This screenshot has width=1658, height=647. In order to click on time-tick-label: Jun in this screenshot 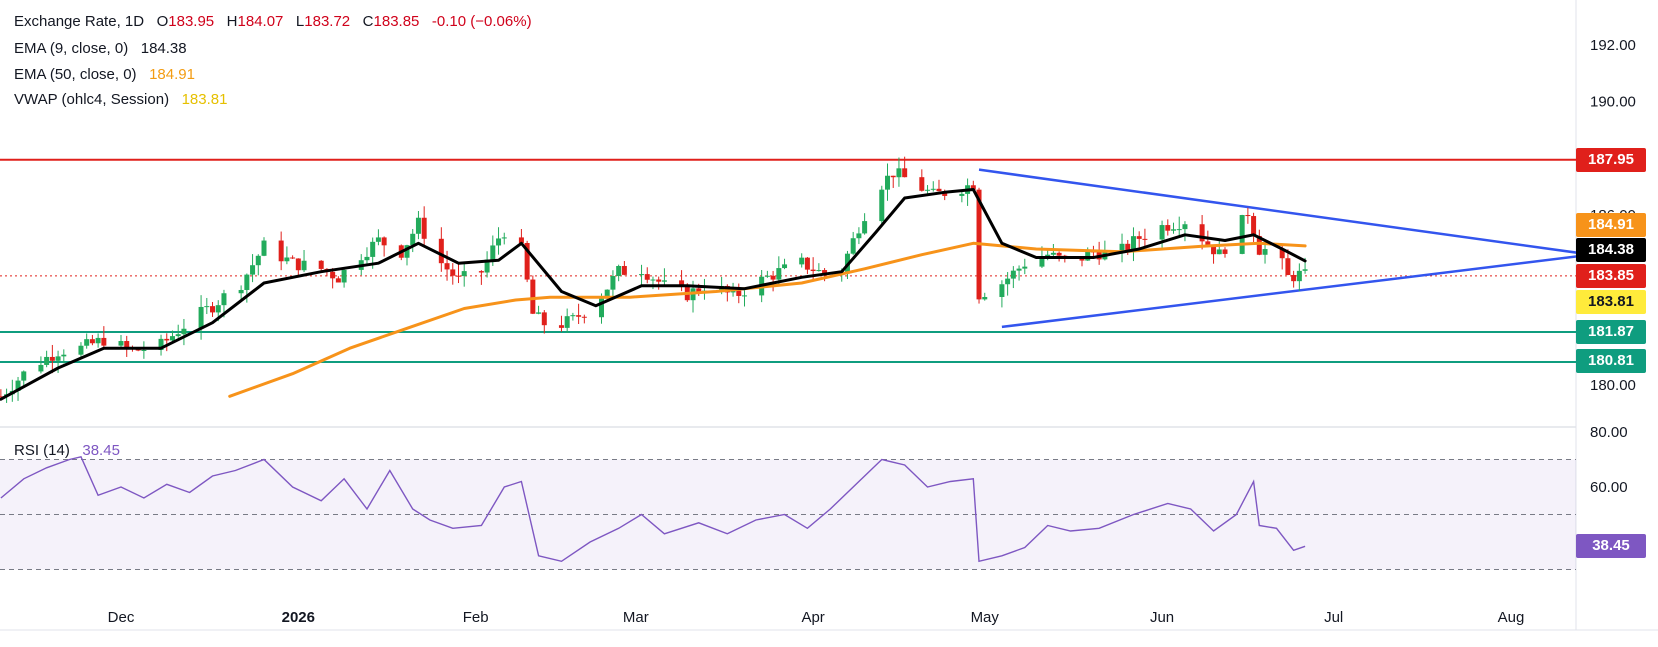, I will do `click(1162, 617)`.